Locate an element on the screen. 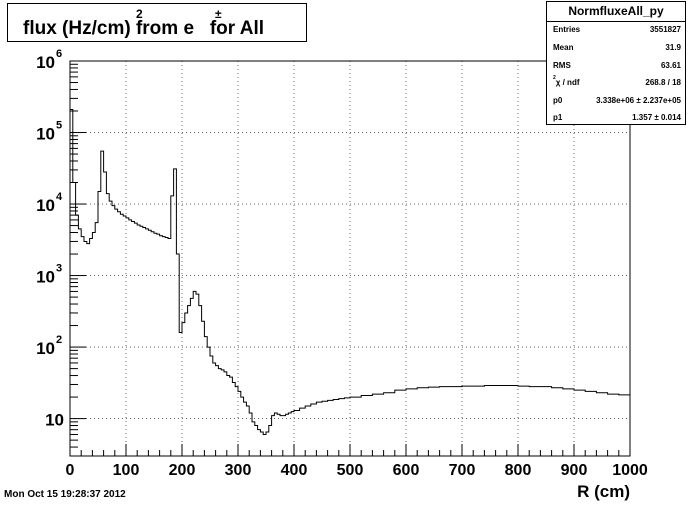 The image size is (700, 507). chart-title: flux (Hz/cm) from e for All is located at coordinates (144, 28).